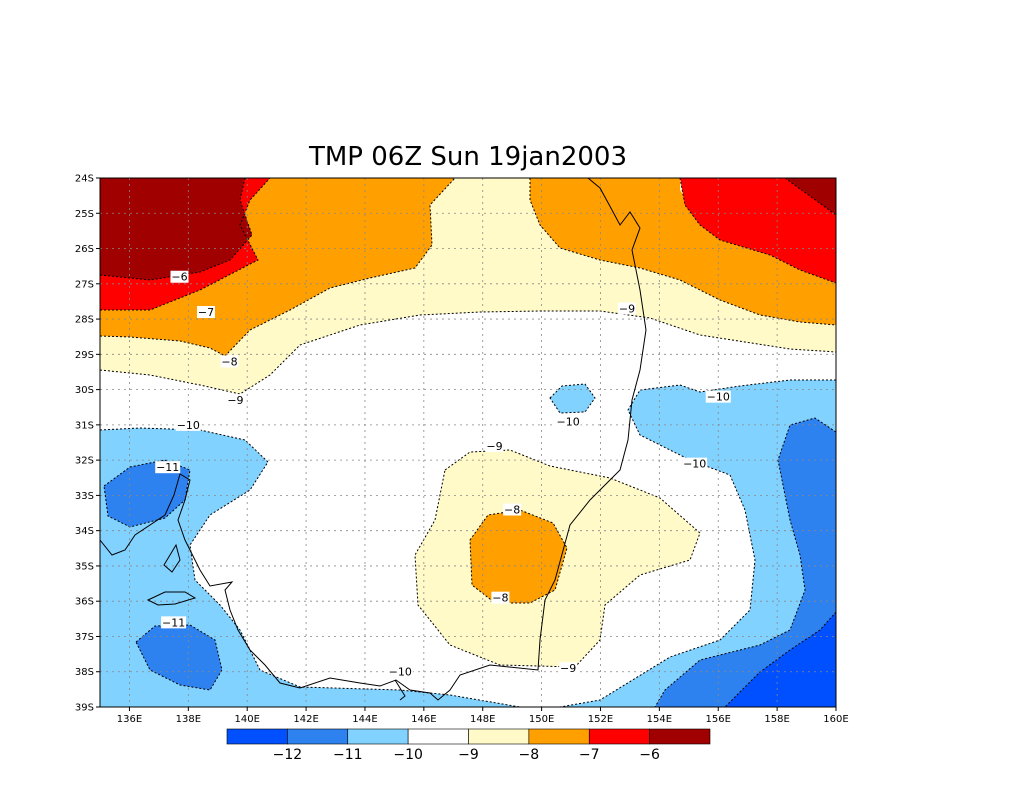 This screenshot has width=1024, height=800. I want to click on lon-tick-label: 140E, so click(246, 719).